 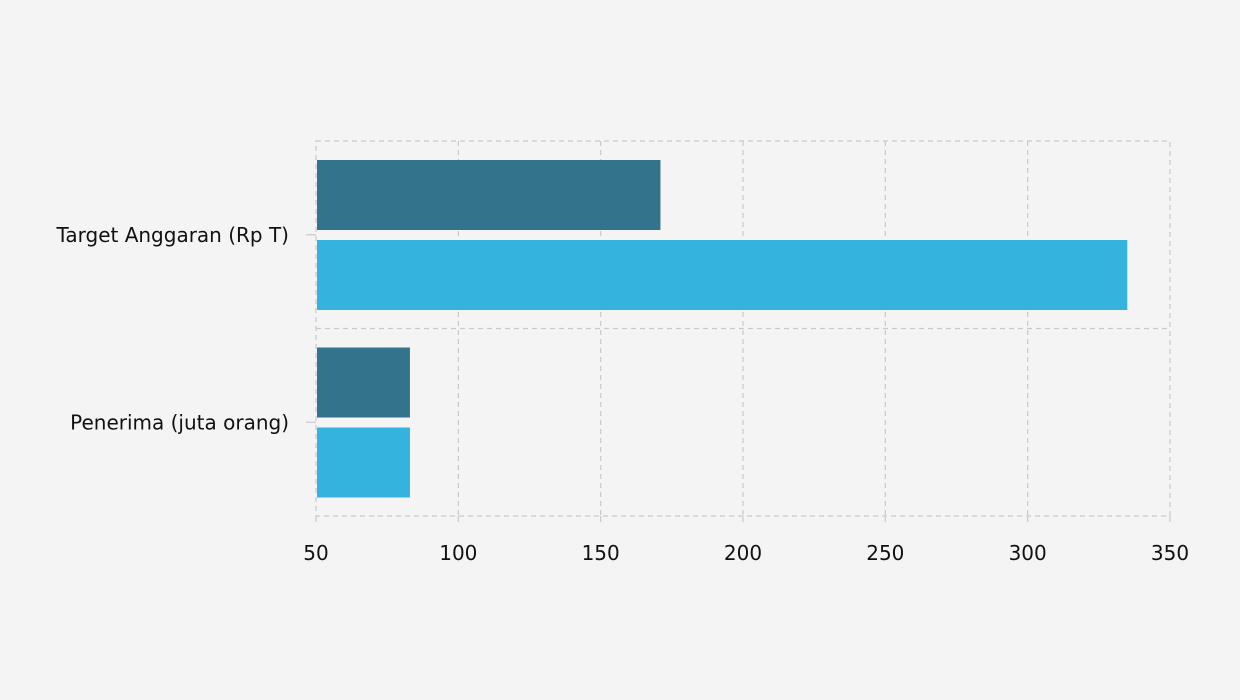 I want to click on x-tick-label: 250, so click(x=885, y=553).